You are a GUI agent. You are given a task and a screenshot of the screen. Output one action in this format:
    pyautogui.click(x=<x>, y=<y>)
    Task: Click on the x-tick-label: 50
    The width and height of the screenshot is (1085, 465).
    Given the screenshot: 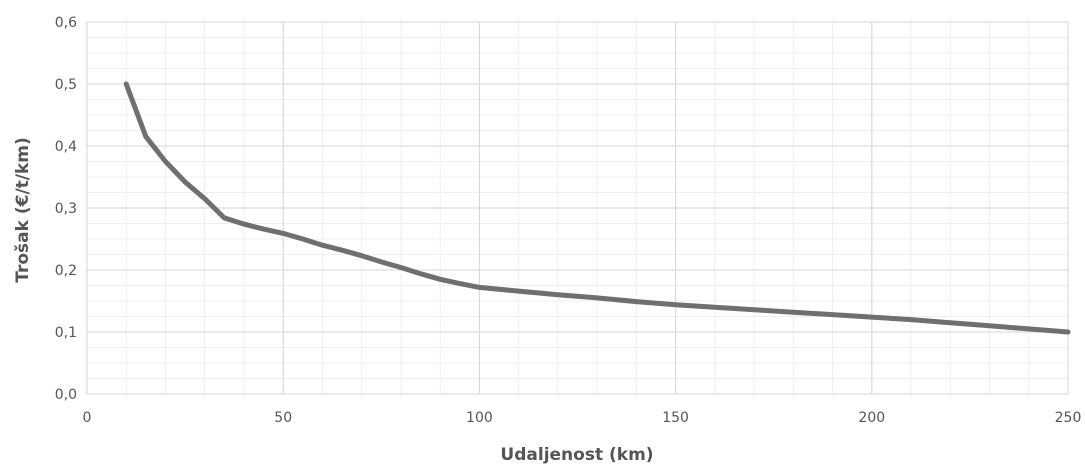 What is the action you would take?
    pyautogui.click(x=283, y=418)
    